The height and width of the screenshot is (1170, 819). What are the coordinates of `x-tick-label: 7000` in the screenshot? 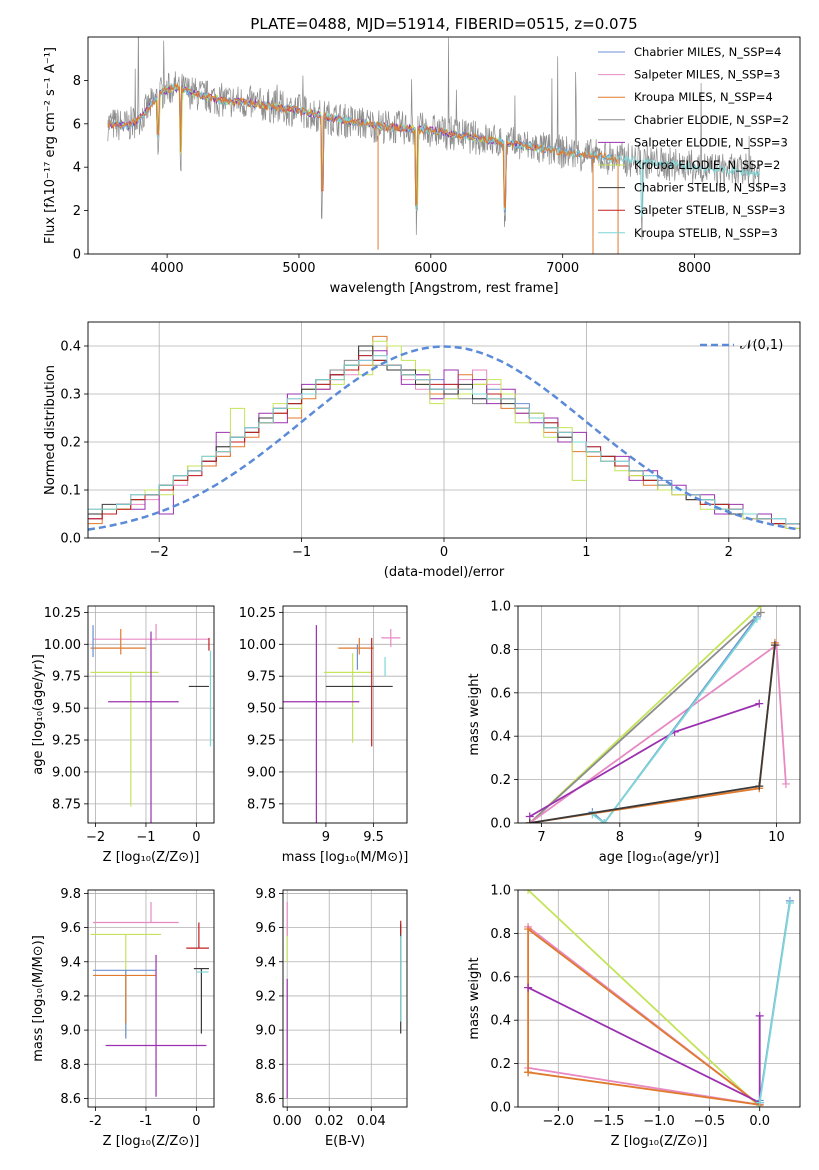 It's located at (562, 268).